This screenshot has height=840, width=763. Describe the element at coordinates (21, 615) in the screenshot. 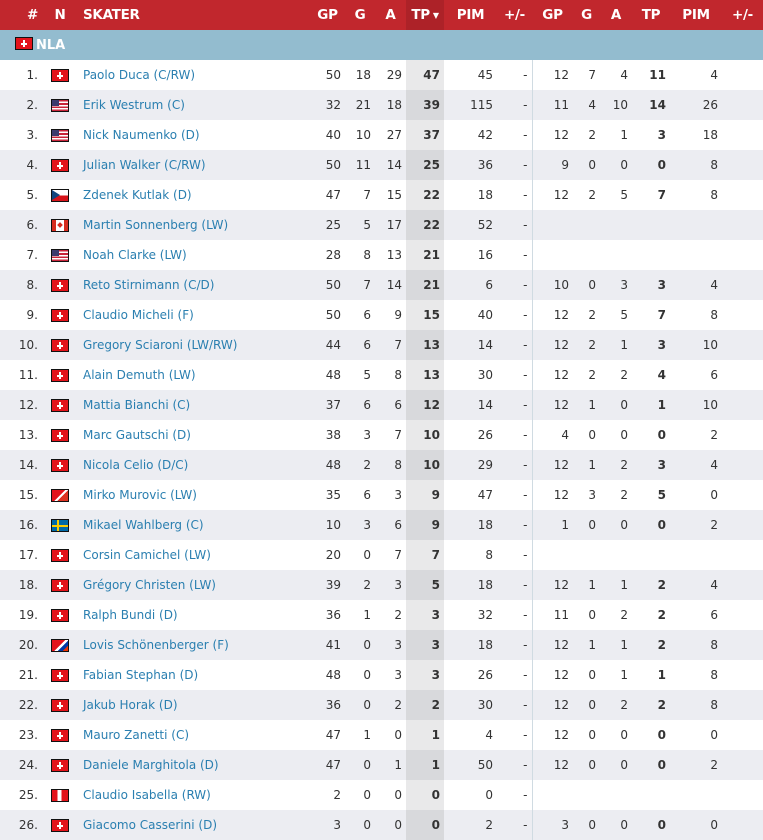

I see `rank: 19.` at that location.